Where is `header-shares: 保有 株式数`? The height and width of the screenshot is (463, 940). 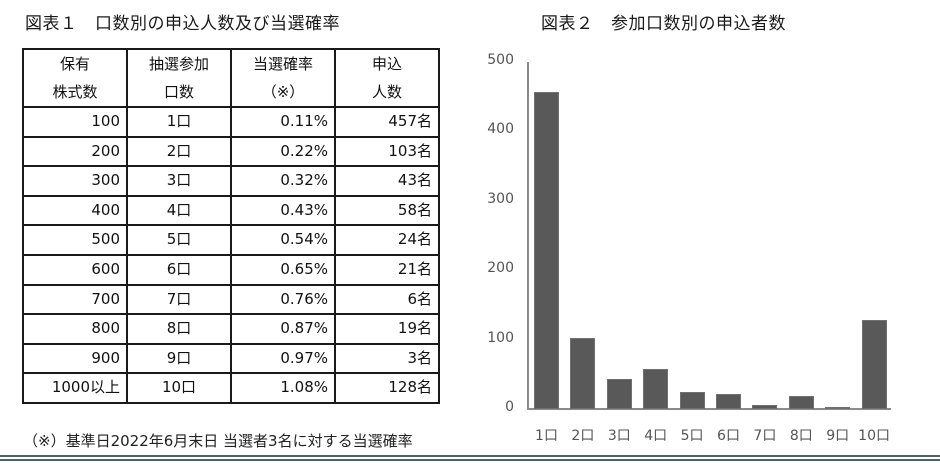 header-shares: 保有 株式数 is located at coordinates (75, 78).